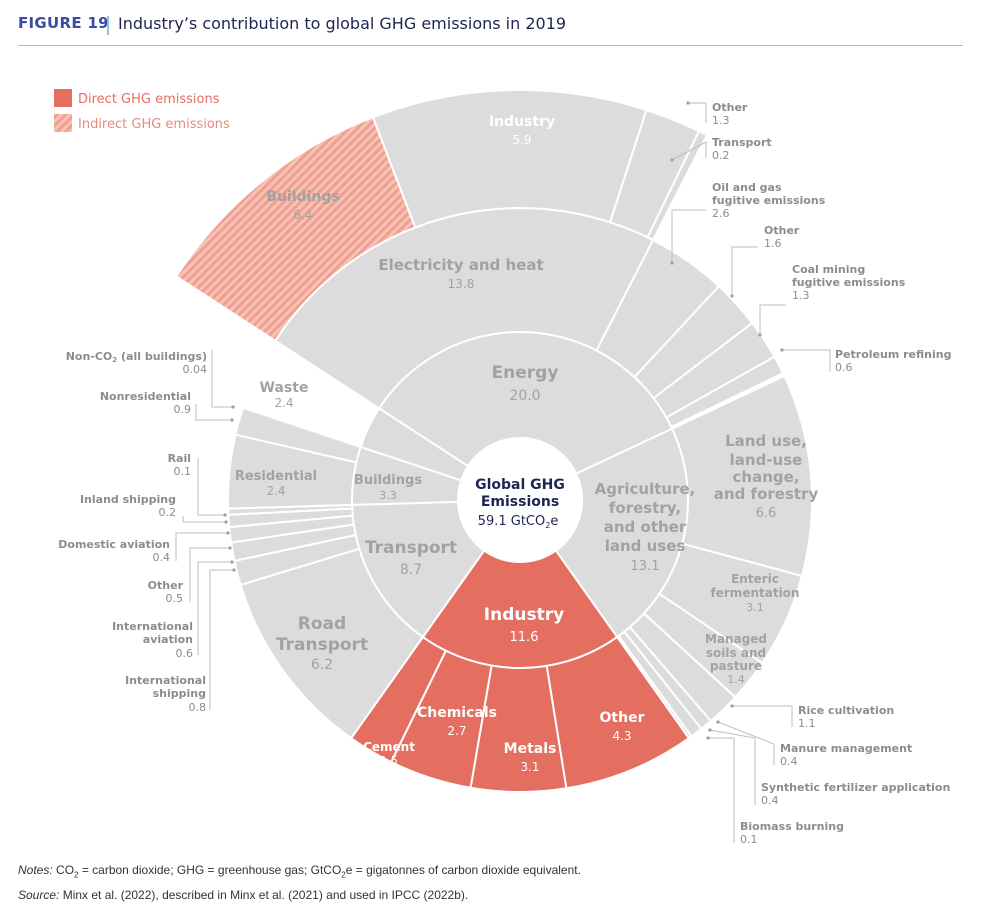  What do you see at coordinates (736, 666) in the screenshot?
I see `label-soils-3: pasture` at bounding box center [736, 666].